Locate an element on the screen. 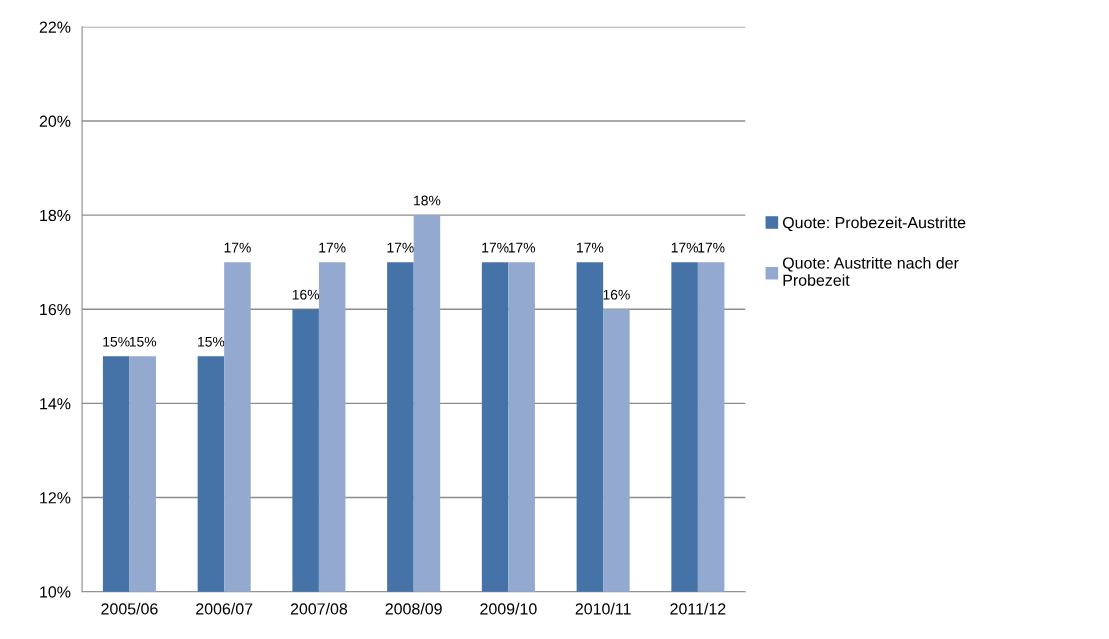  y-tick-label: 20% is located at coordinates (55, 121).